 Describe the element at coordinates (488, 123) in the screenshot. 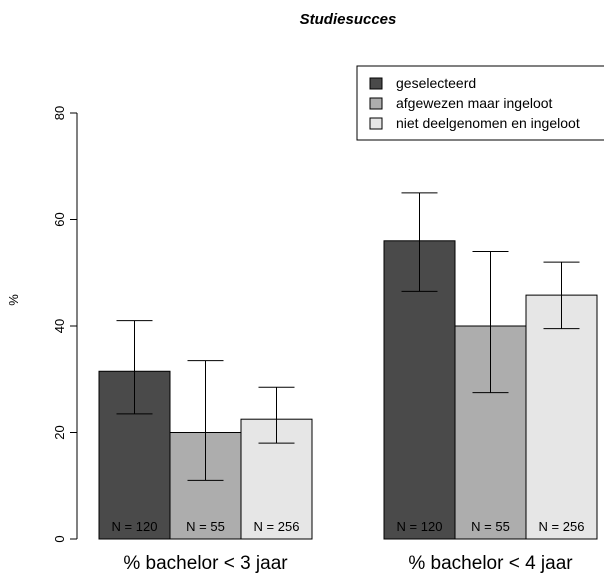

I see `legend-label: niet deelgenomen en ingeloot` at that location.